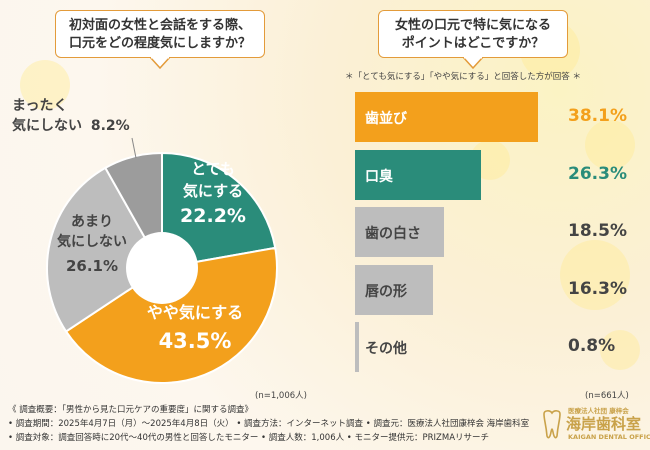 The width and height of the screenshot is (650, 450). I want to click on bar-teeth-whiteness, so click(399, 232).